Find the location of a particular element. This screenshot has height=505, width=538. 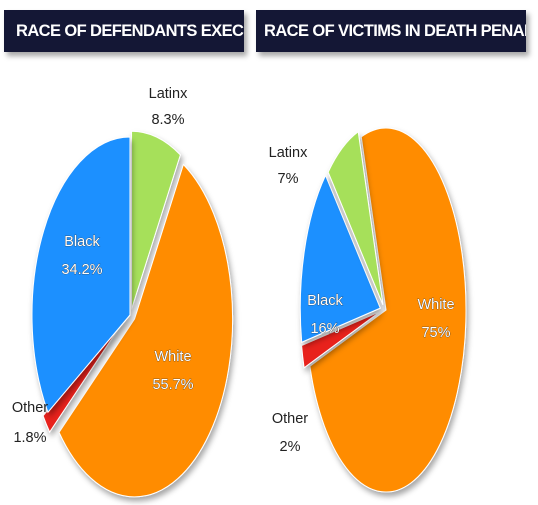

chart-2-label-latinx: Latinx is located at coordinates (288, 153).